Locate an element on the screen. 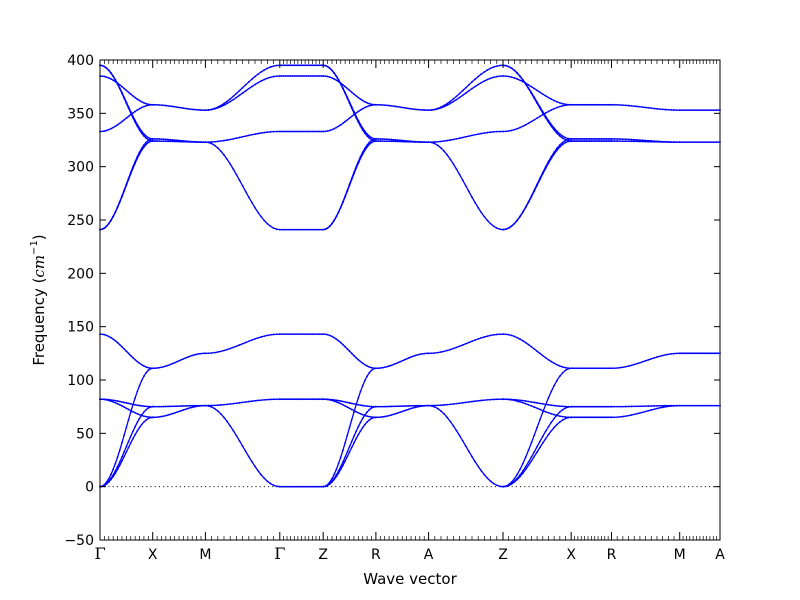 Image resolution: width=800 pixels, height=600 pixels. y-tick-label: 150 is located at coordinates (80, 328).